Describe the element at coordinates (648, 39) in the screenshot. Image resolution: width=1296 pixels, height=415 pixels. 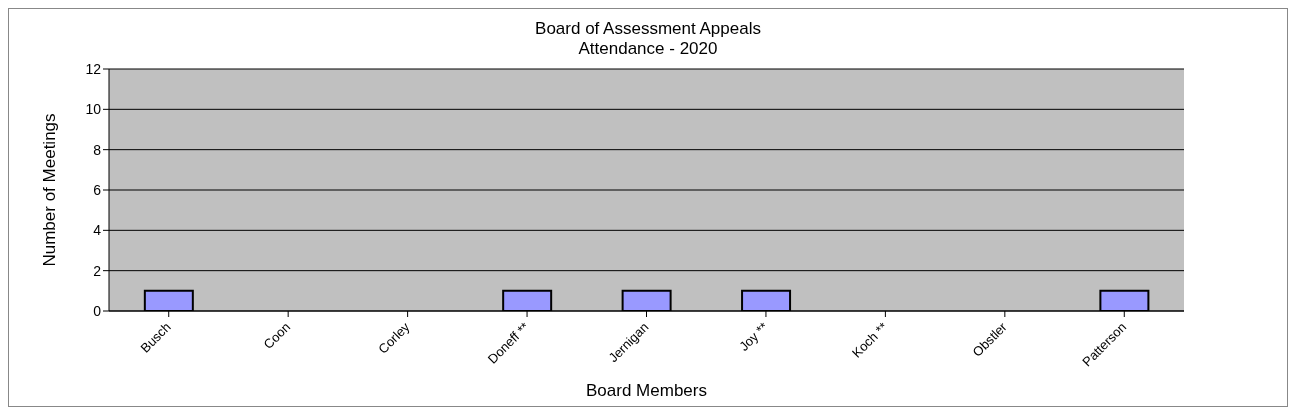
I see `chart-title: Board of Assessment Appeals Attendance - 2020` at that location.